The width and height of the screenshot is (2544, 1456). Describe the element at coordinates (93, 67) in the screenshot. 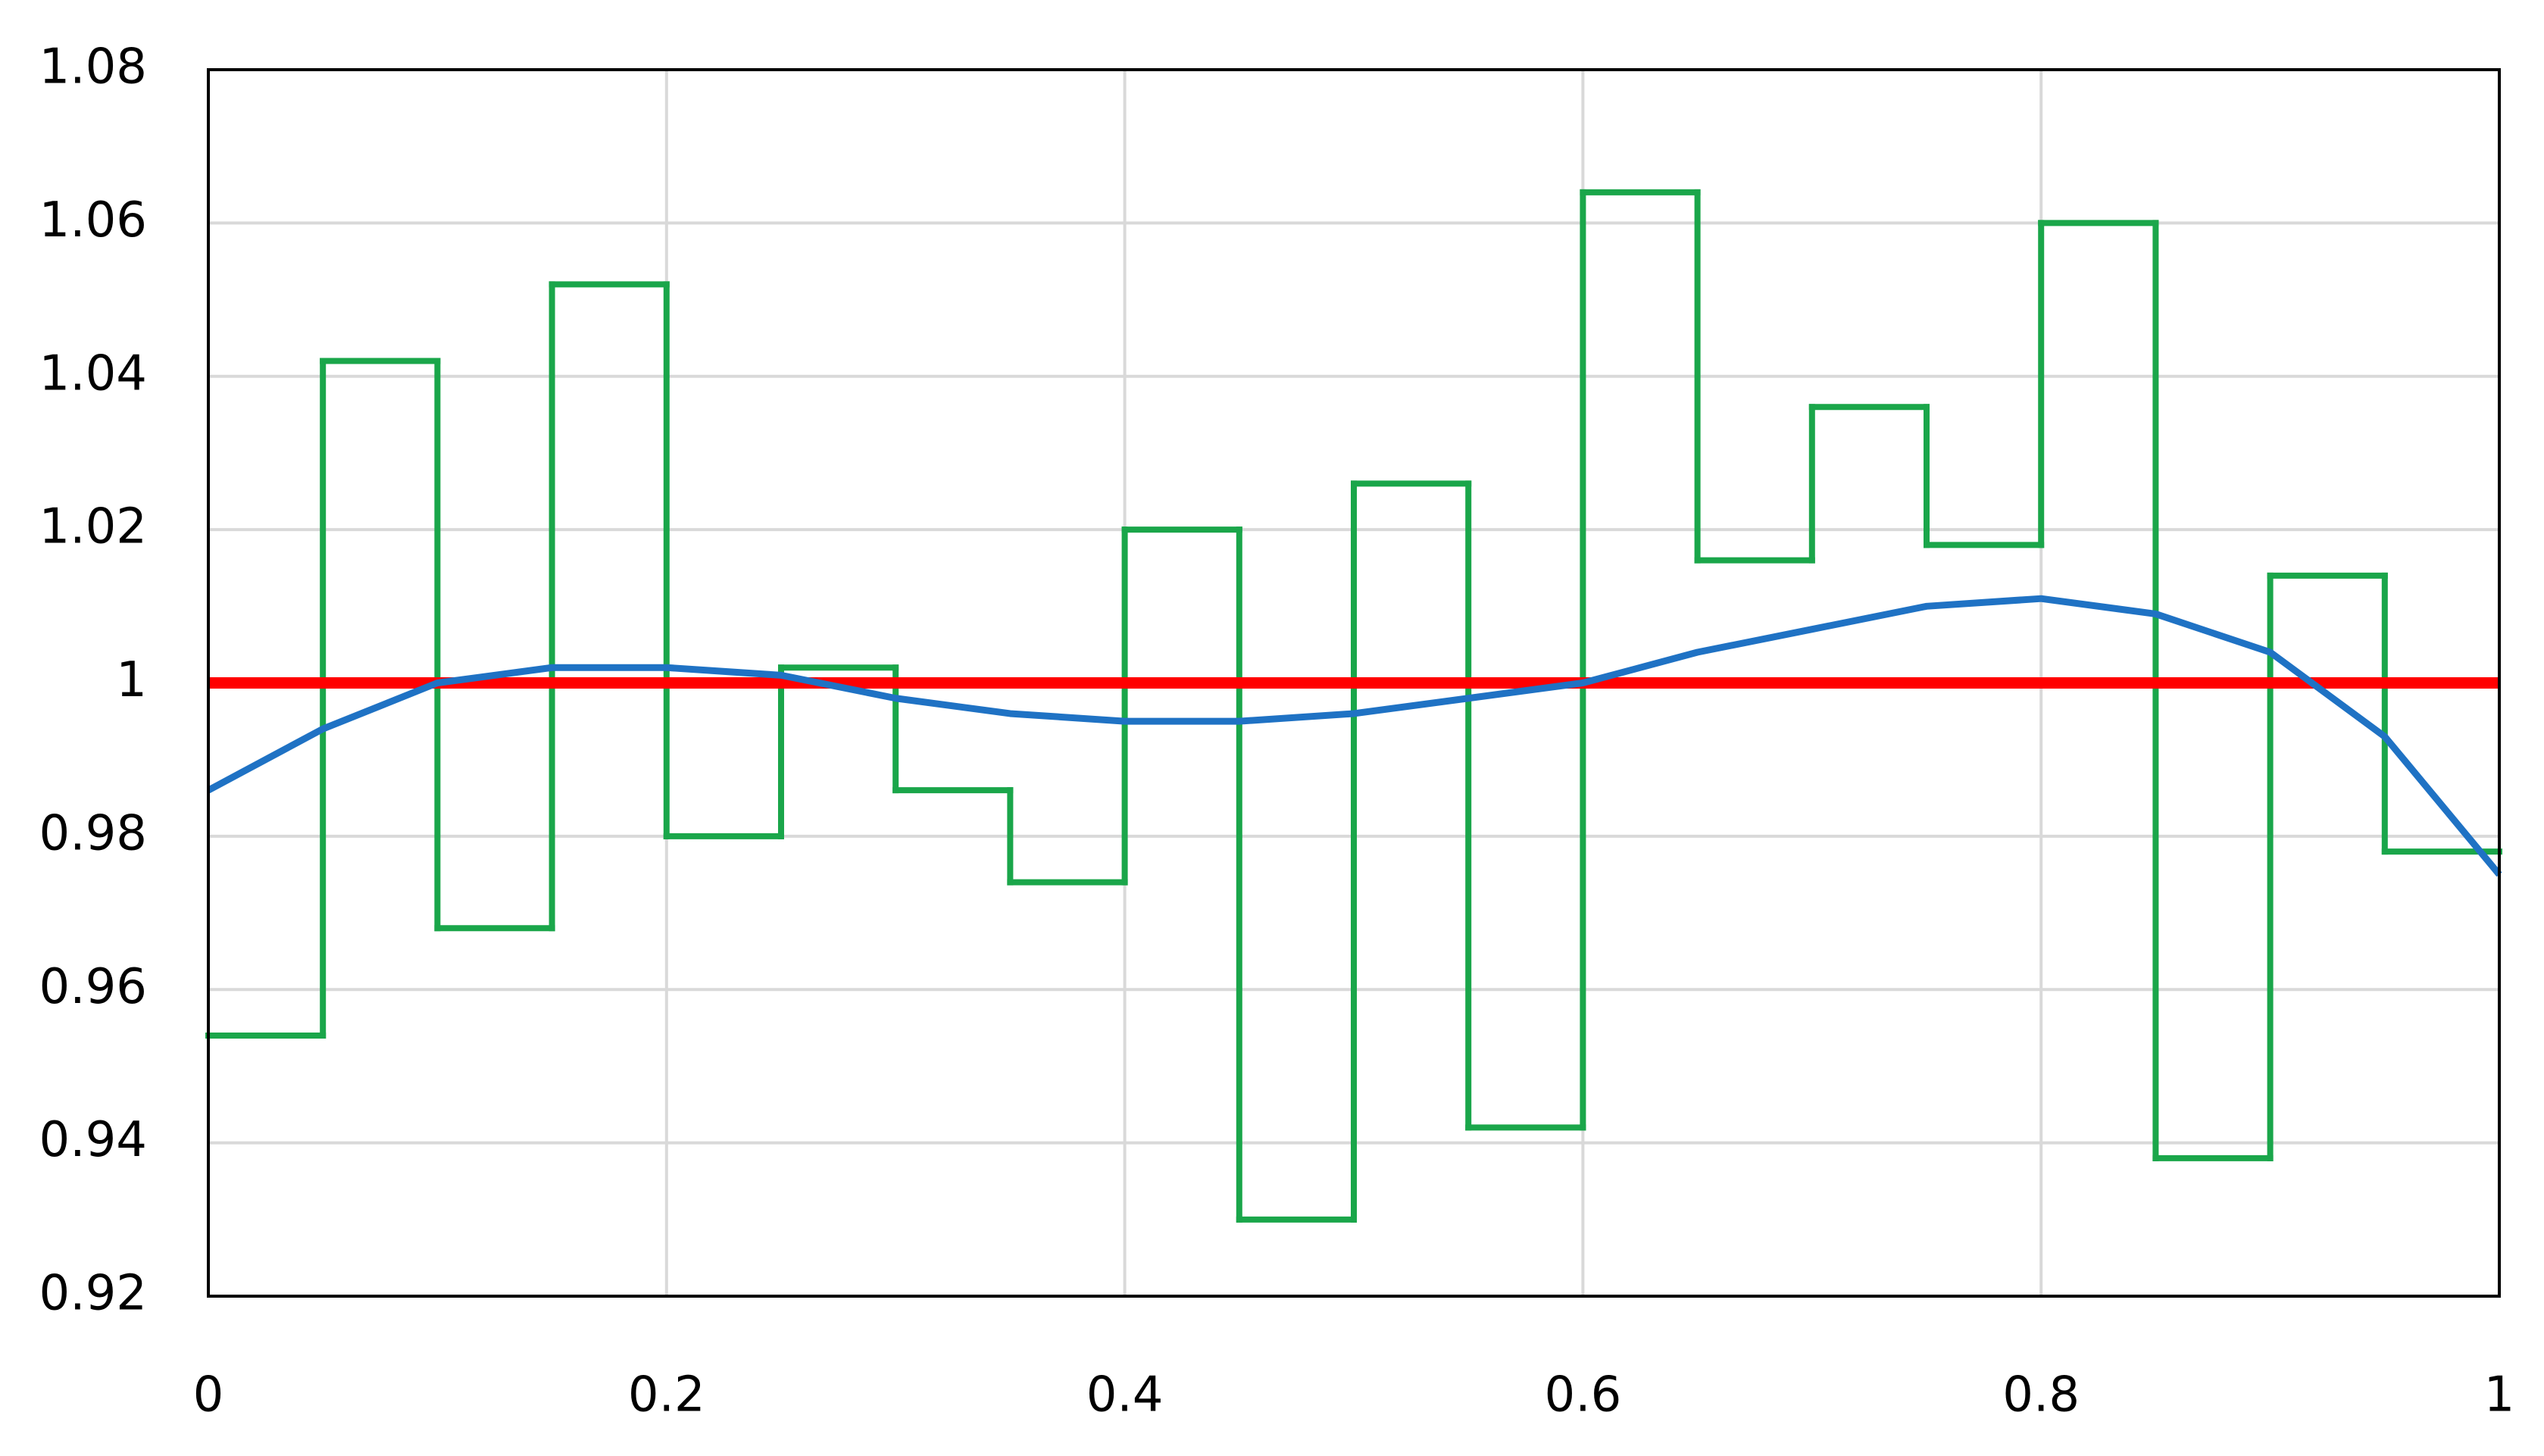

I see `y-tick-label: 1.08` at that location.